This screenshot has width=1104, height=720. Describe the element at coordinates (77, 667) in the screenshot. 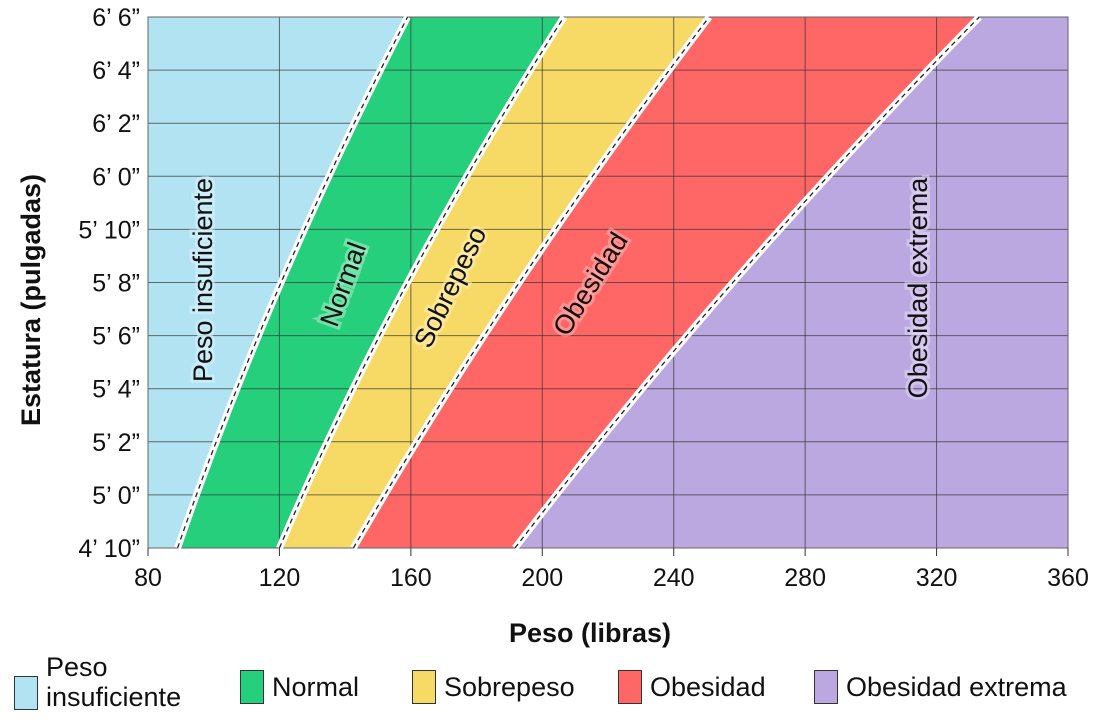

I see `legend-label: Peso` at that location.